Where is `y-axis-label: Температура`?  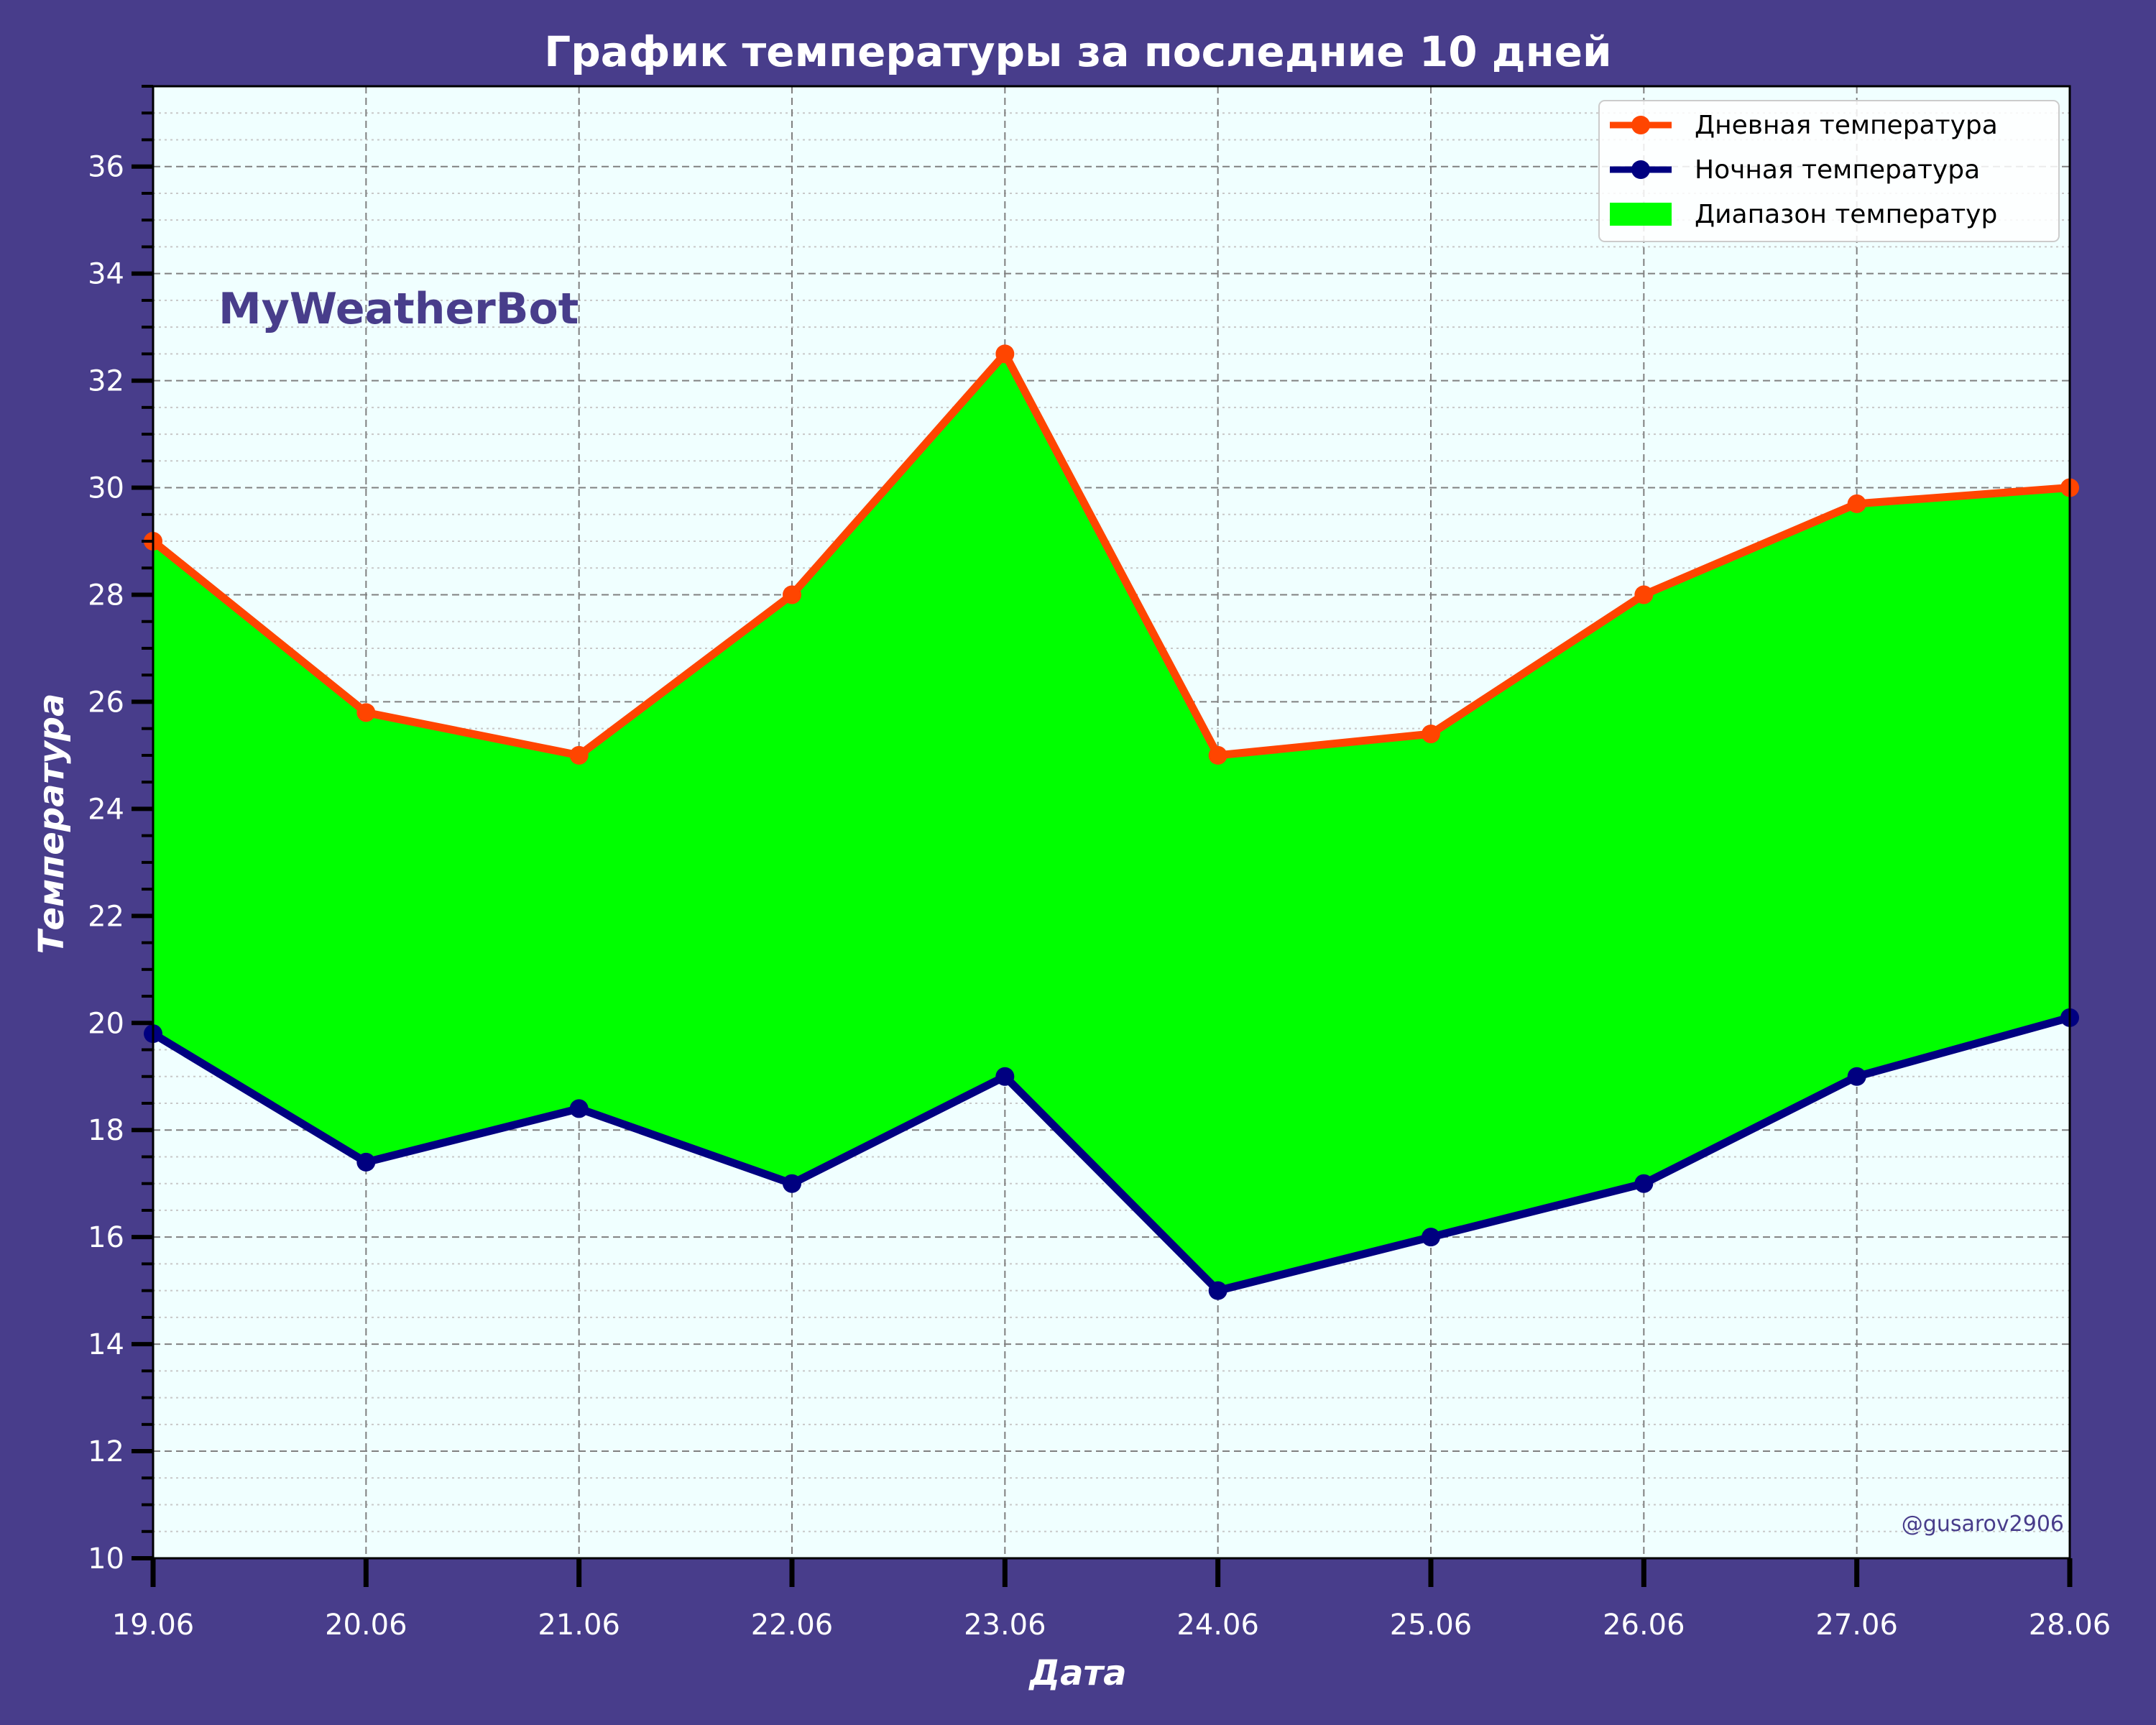 y-axis-label: Температура is located at coordinates (52, 824).